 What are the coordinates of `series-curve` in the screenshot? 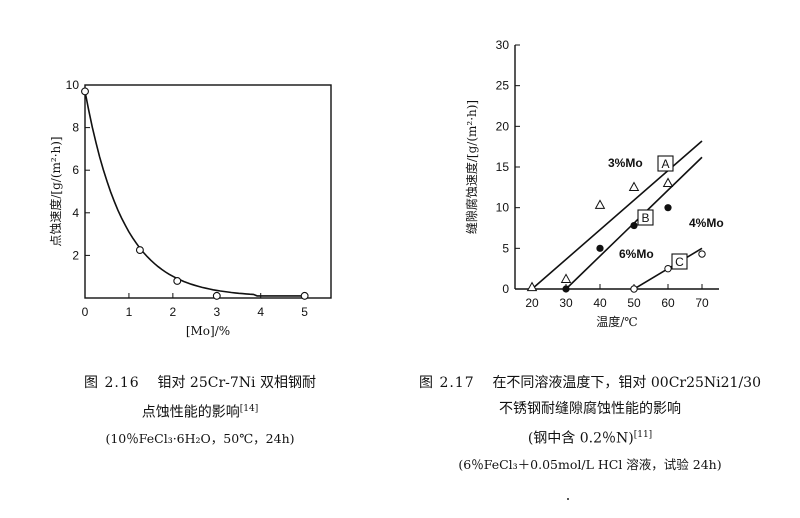 It's located at (194, 194).